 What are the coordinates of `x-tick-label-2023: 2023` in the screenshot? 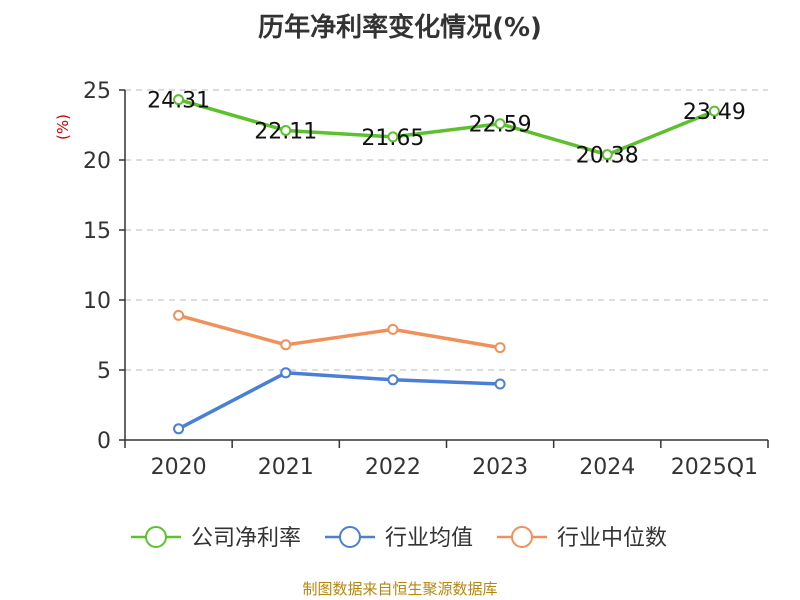 It's located at (500, 467).